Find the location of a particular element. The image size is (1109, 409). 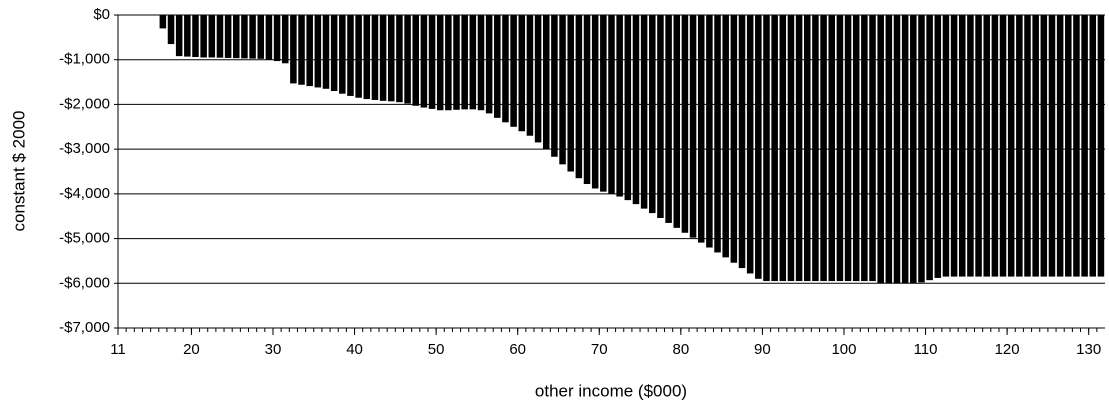

x-tick-label: 20 is located at coordinates (191, 349).